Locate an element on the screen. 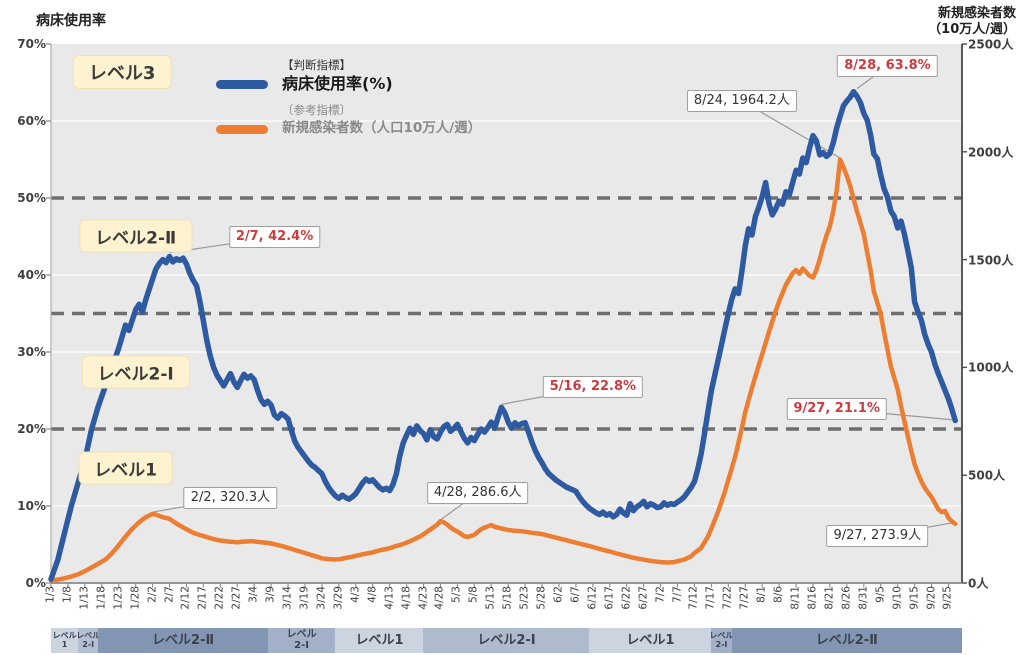  legend-row-new-cases: 〔参考指標〕 新規感染者数（人口10万人/週） is located at coordinates (348, 121).